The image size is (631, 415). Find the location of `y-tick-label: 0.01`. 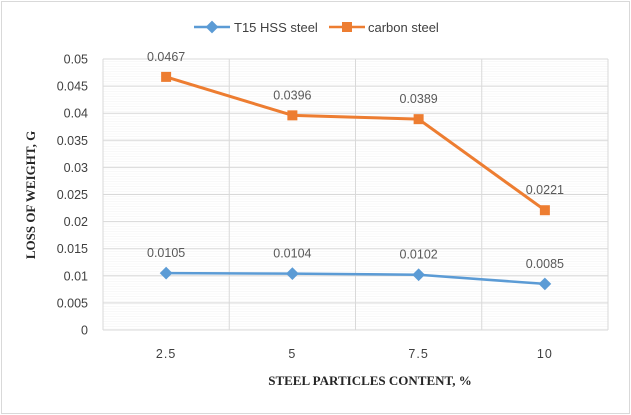

y-tick-label: 0.01 is located at coordinates (76, 276).